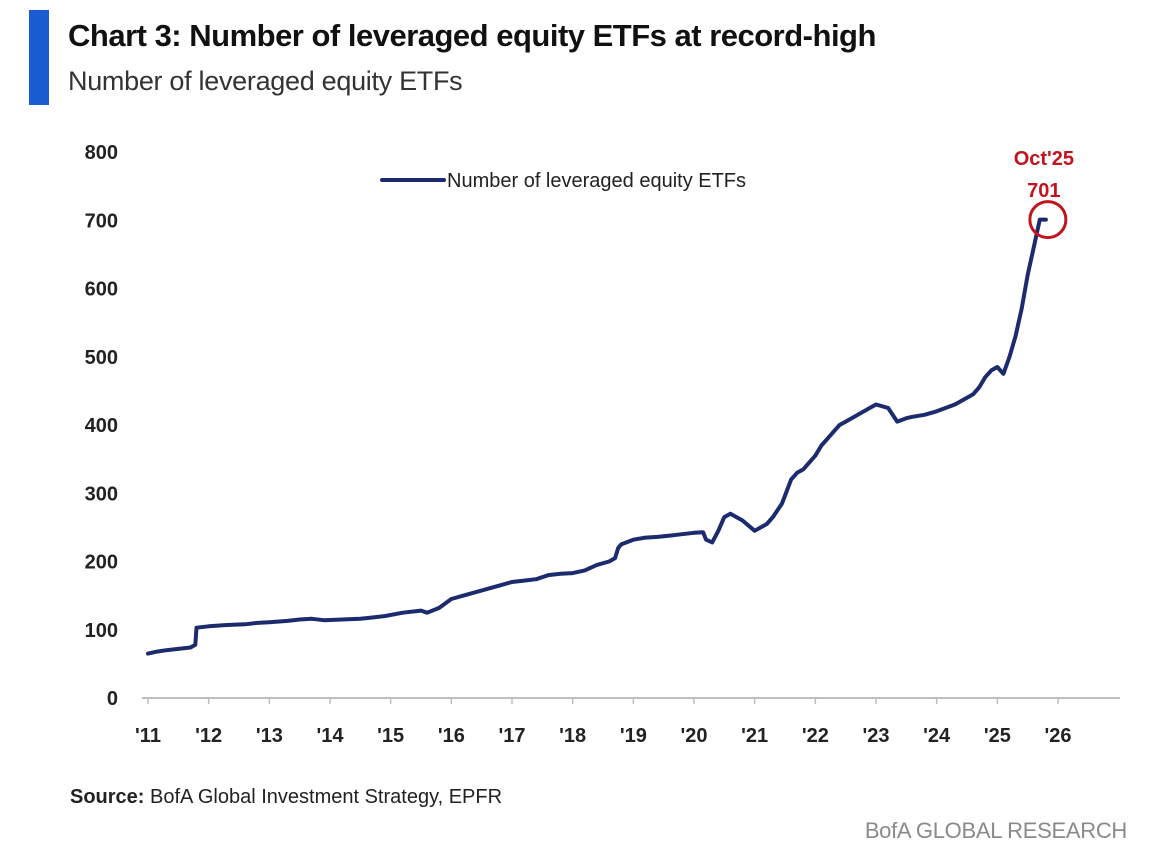 The width and height of the screenshot is (1163, 855). Describe the element at coordinates (330, 736) in the screenshot. I see `x-tick-label: '14` at that location.